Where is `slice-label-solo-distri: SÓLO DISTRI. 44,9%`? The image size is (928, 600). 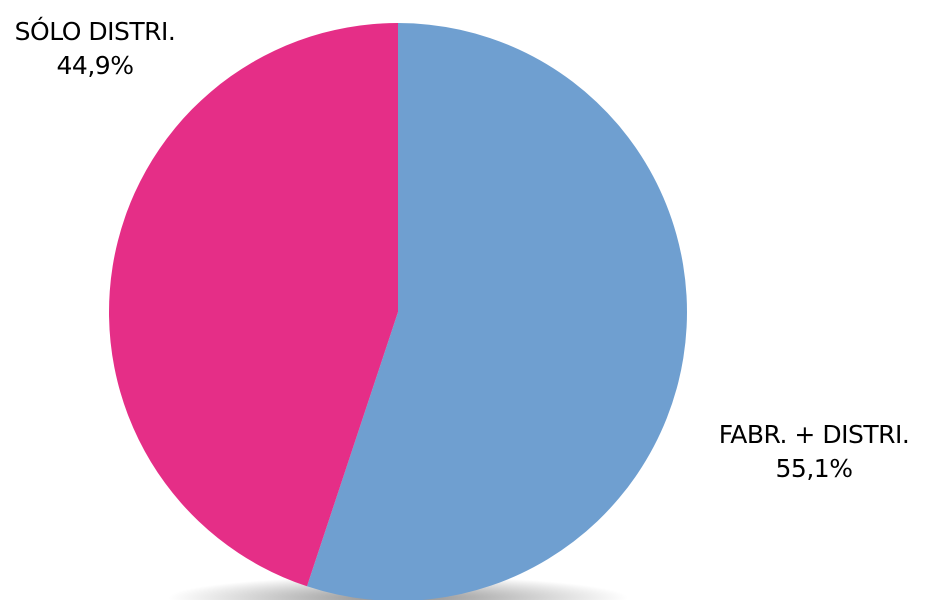 slice-label-solo-distri: SÓLO DISTRI. 44,9% is located at coordinates (95, 49).